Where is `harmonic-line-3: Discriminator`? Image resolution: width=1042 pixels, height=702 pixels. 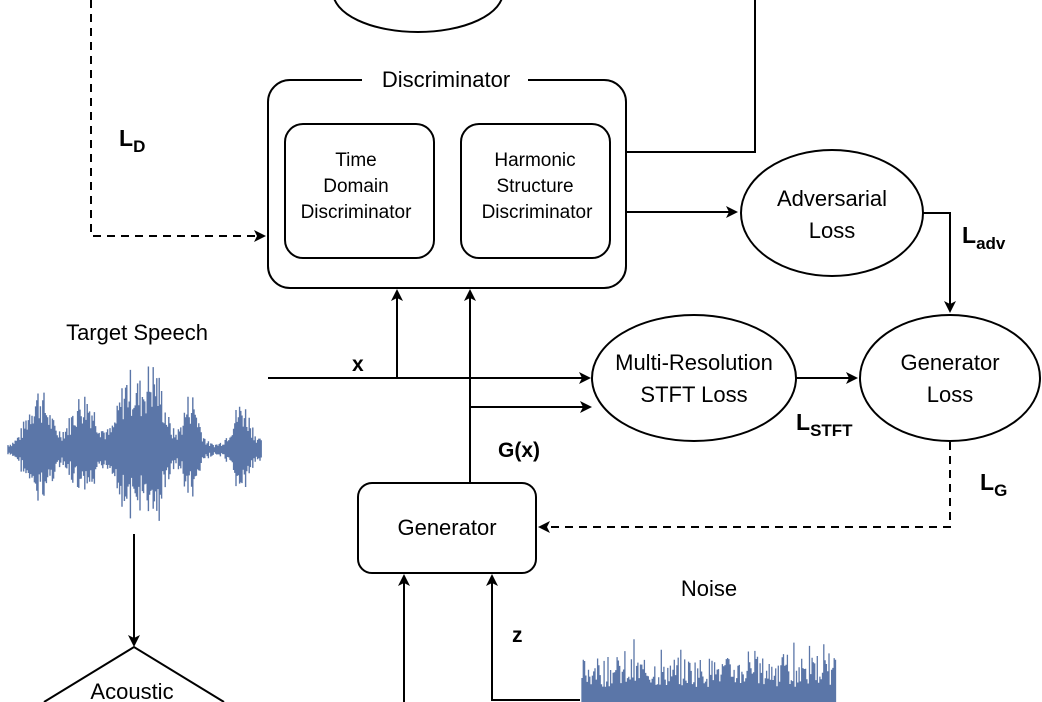
harmonic-line-3: Discriminator is located at coordinates (538, 212).